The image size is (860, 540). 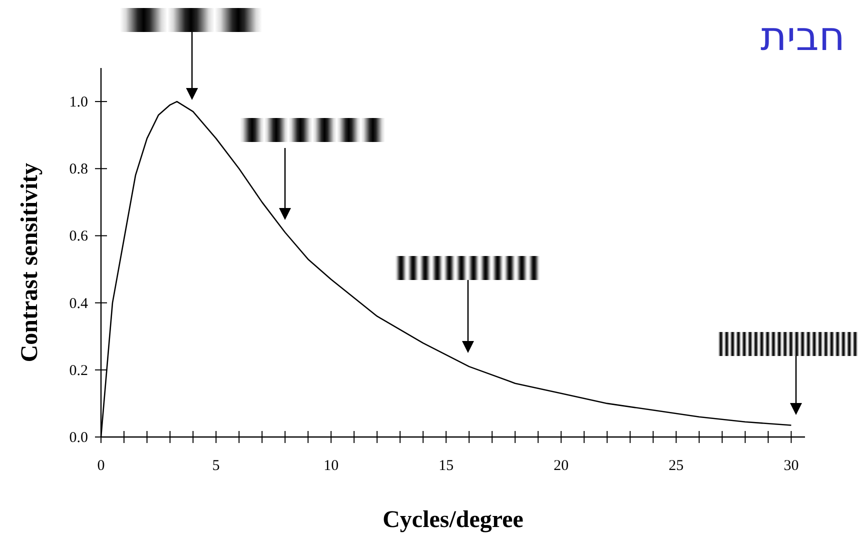 I want to click on y-tick-label: 0.2, so click(x=78, y=370).